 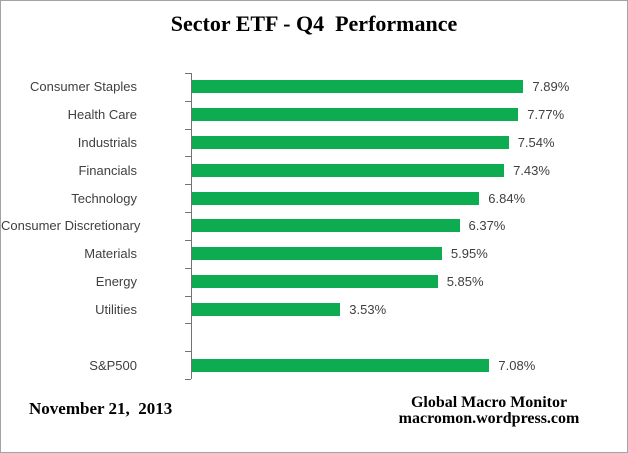 I want to click on chart-row: Materials 5.95%, so click(x=314, y=254).